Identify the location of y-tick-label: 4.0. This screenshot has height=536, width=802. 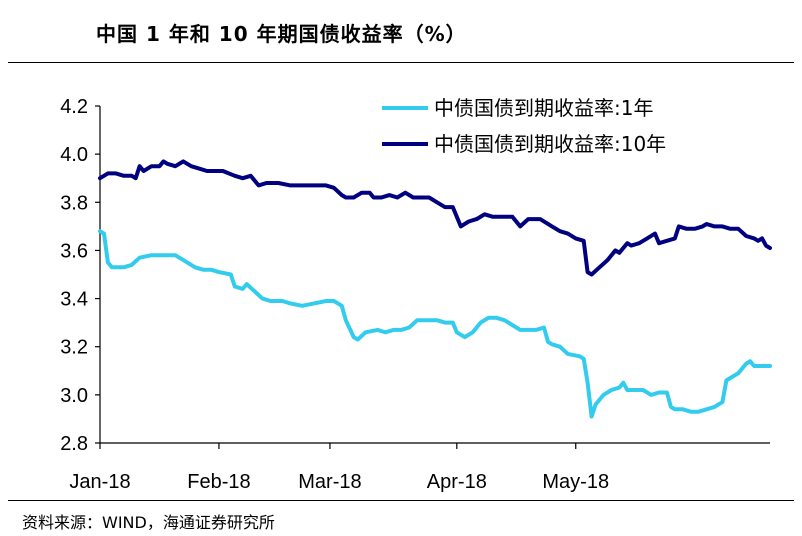
(74, 155).